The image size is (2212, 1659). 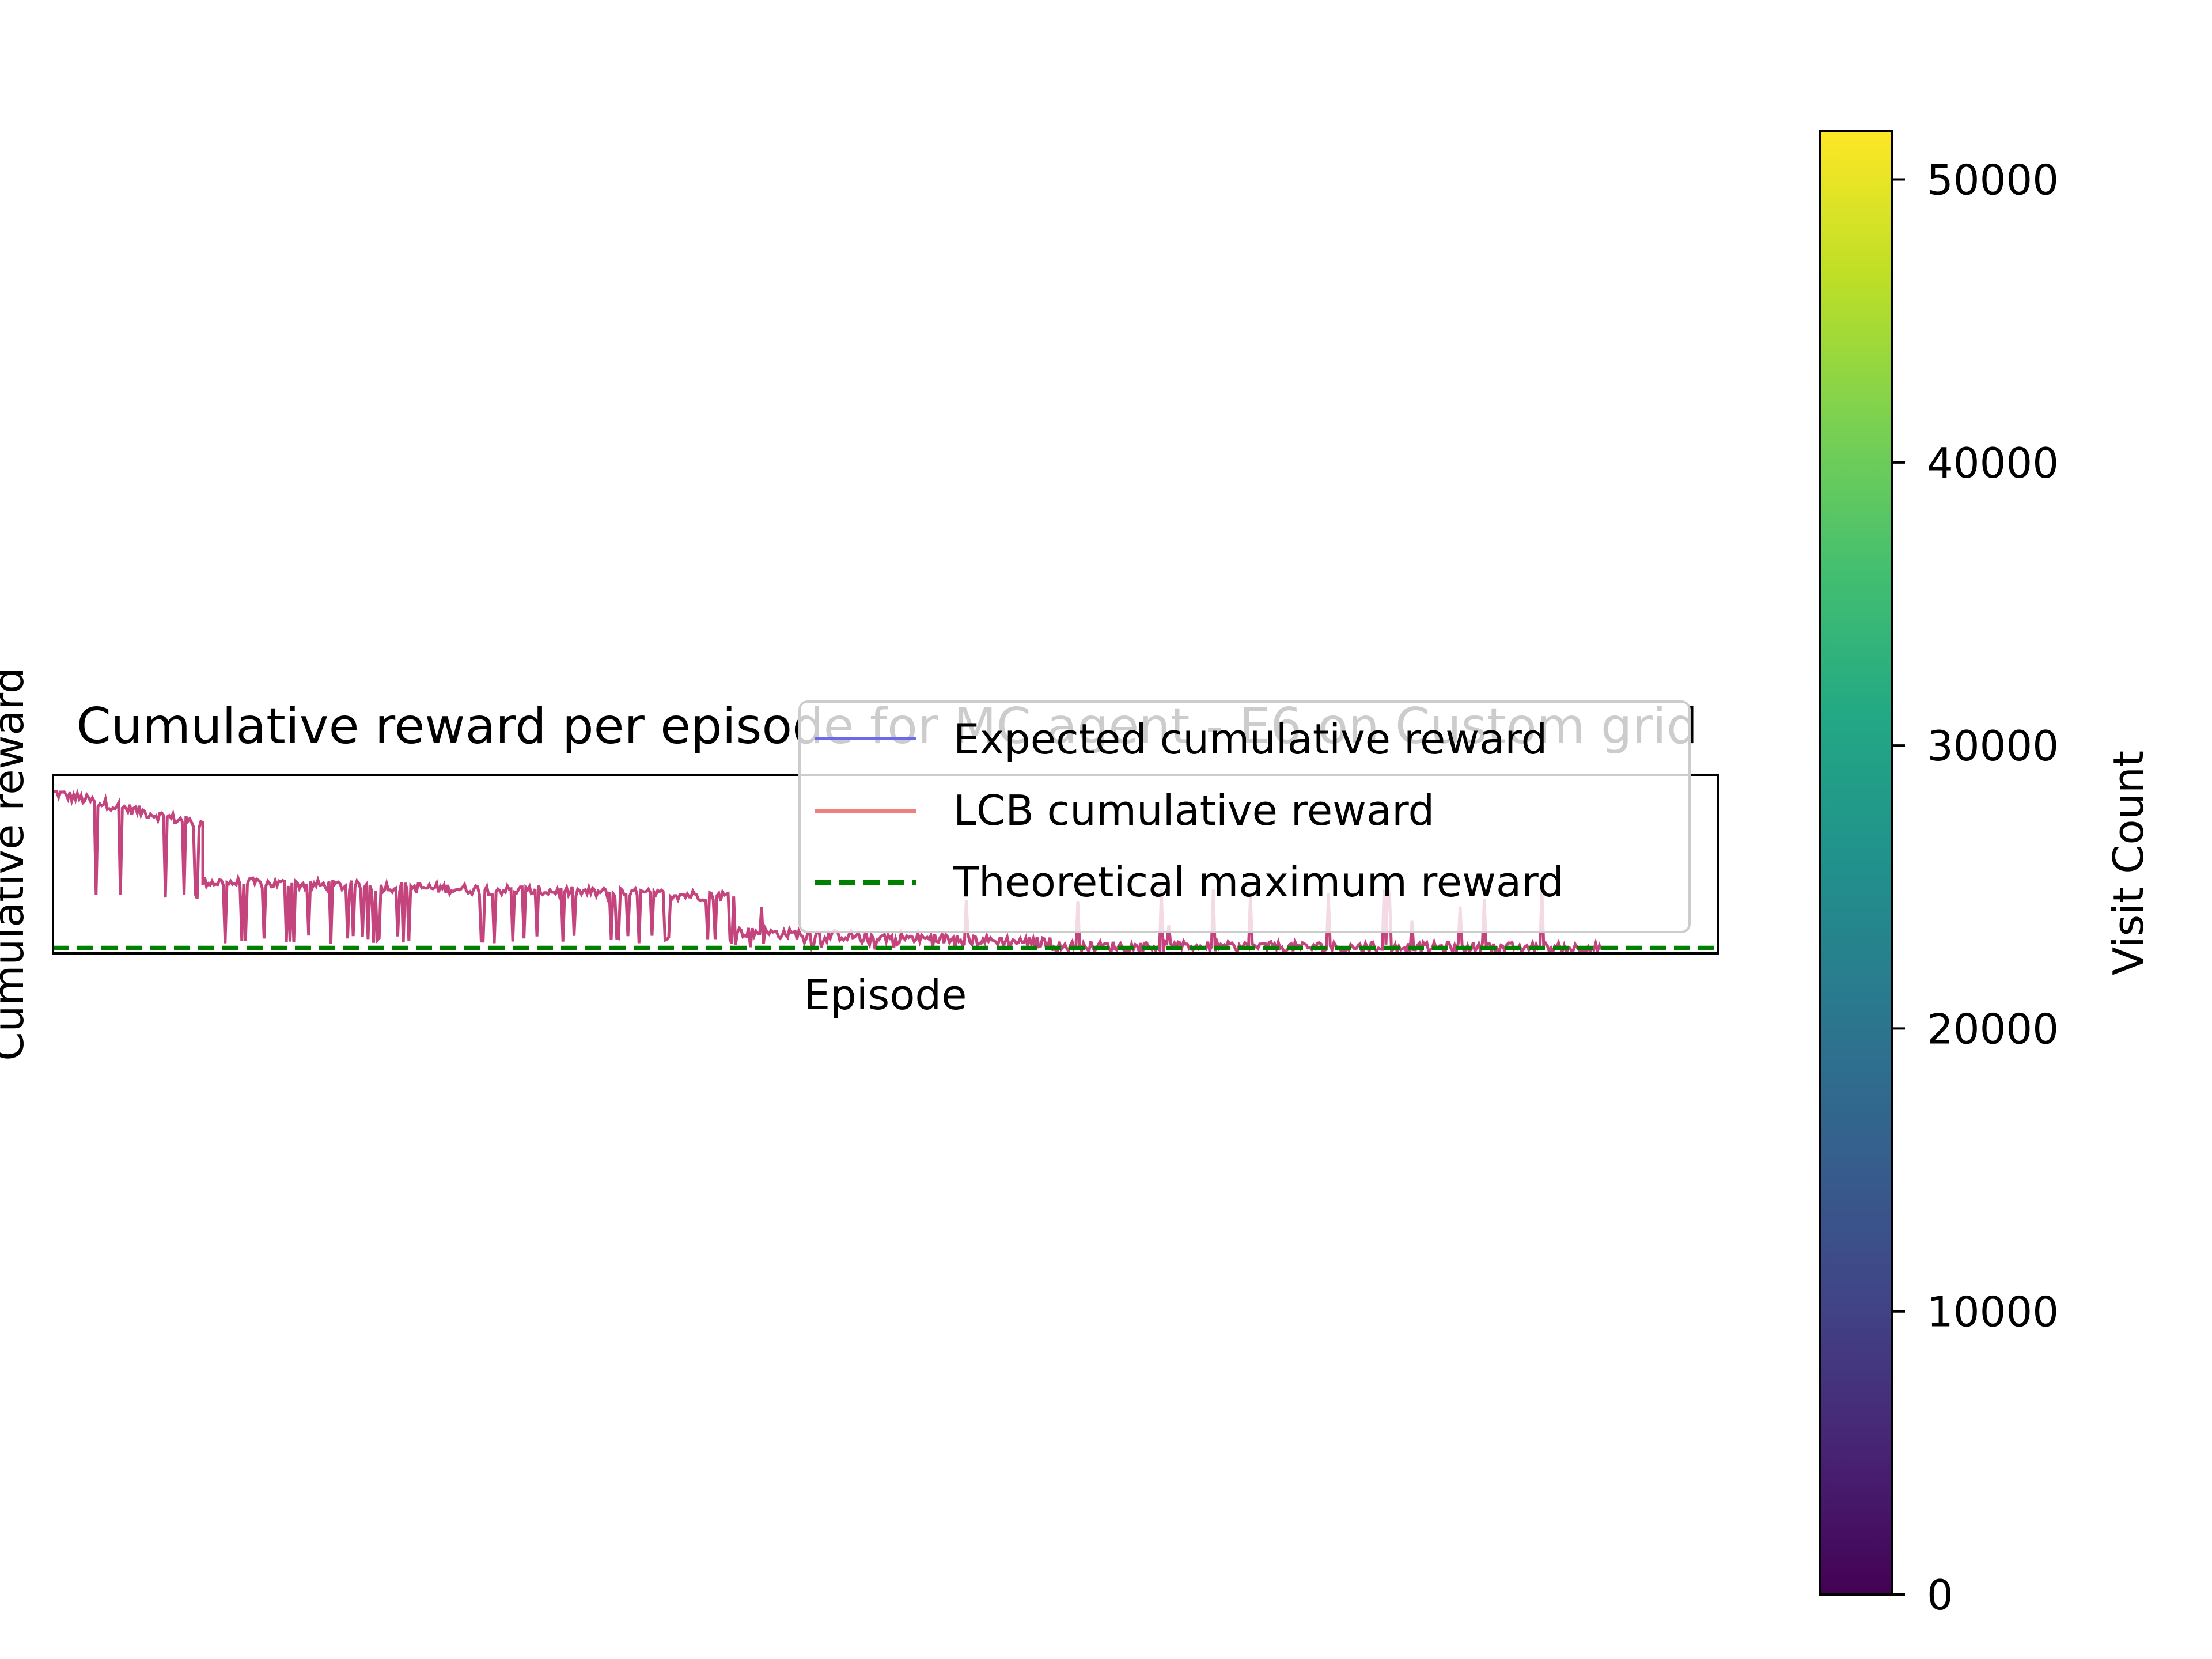 What do you see at coordinates (1993, 746) in the screenshot?
I see `colorbar-tick-label: 30000` at bounding box center [1993, 746].